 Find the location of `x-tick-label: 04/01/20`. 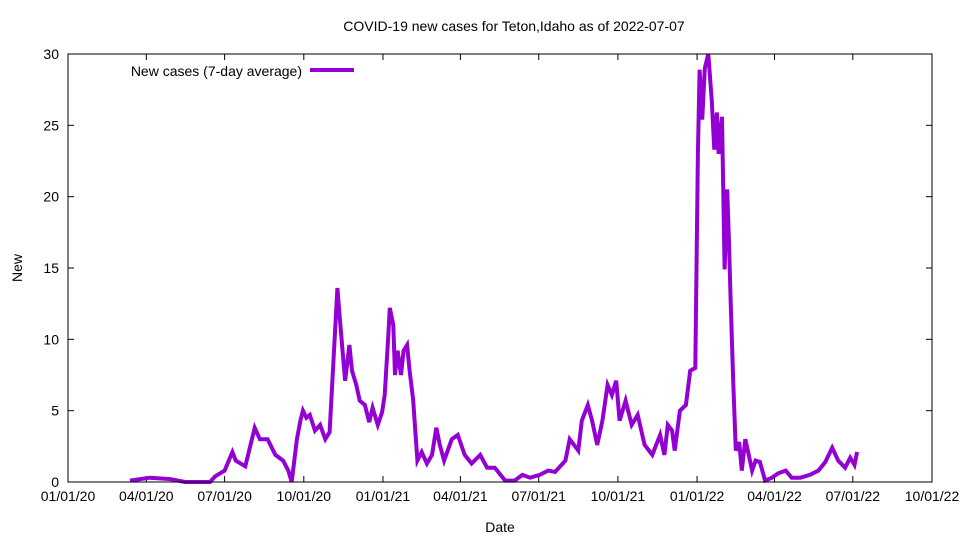

x-tick-label: 04/01/20 is located at coordinates (146, 496).